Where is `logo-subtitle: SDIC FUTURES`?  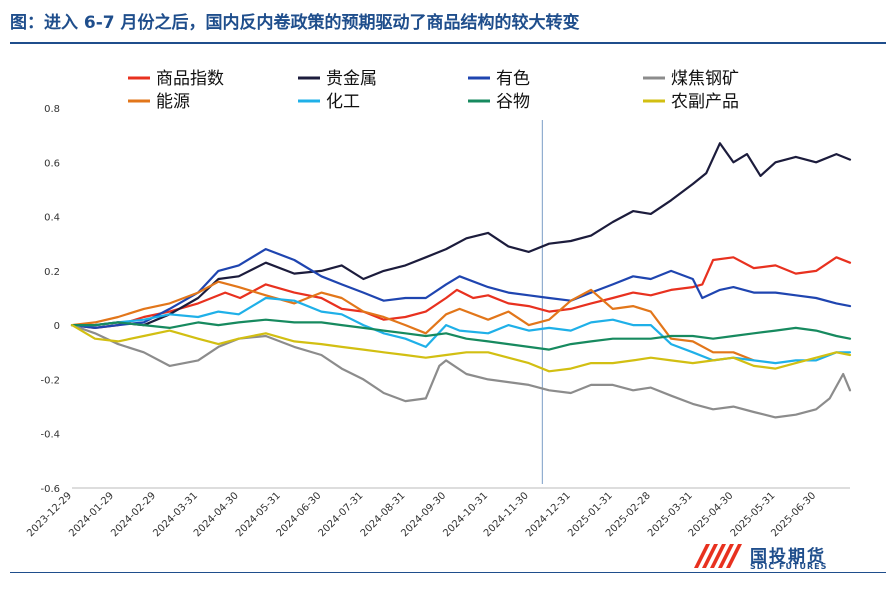
logo-subtitle: SDIC FUTURES is located at coordinates (789, 566).